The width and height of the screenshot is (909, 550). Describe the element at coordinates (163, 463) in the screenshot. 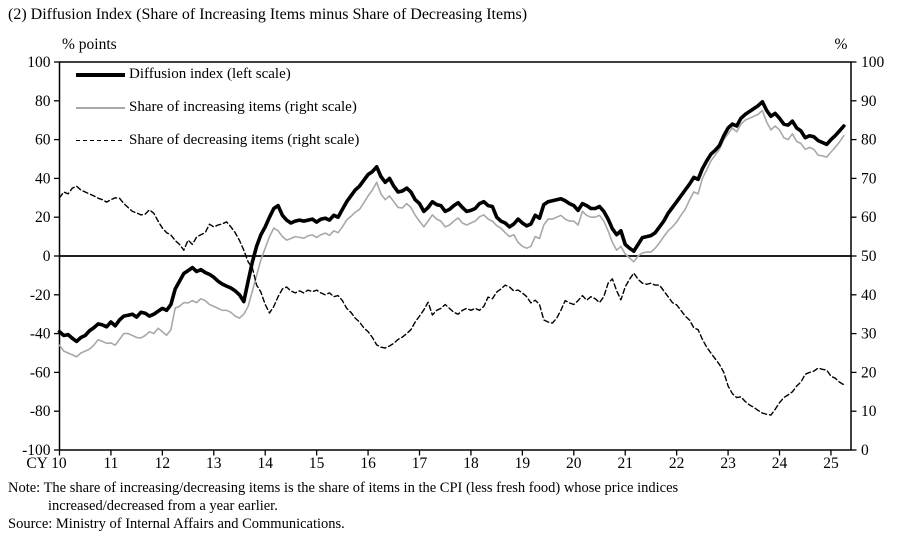

I see `x-axis-tick-label: 12` at that location.